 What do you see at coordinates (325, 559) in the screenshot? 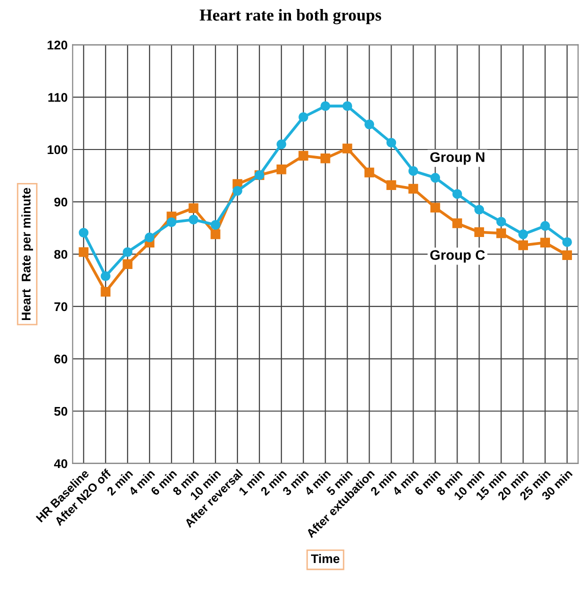
I see `x-axis-title: Time` at bounding box center [325, 559].